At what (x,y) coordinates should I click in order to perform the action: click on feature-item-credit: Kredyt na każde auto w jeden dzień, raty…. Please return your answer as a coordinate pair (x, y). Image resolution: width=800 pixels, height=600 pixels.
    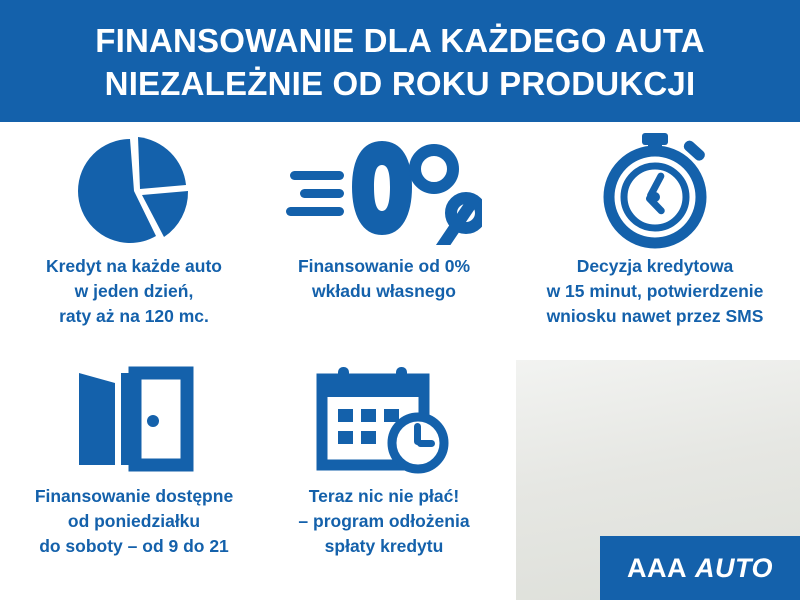
    Looking at the image, I should click on (134, 229).